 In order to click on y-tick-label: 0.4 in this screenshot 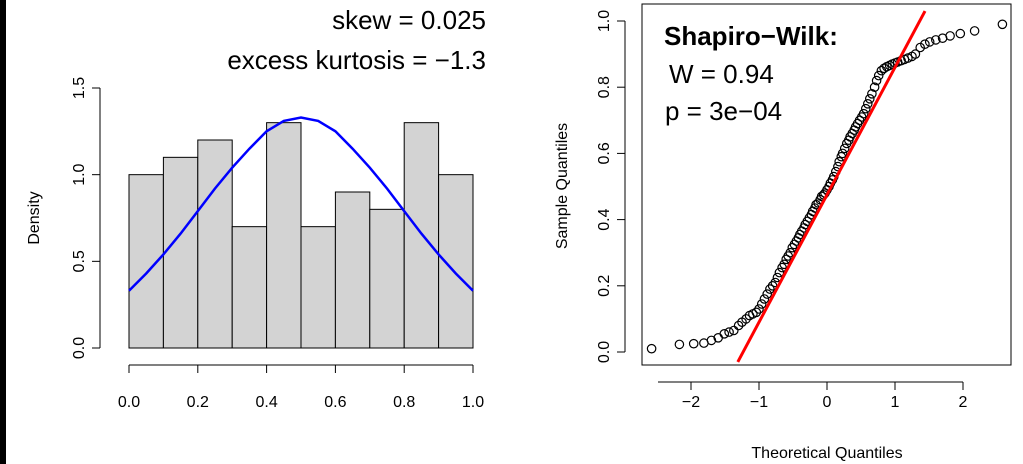, I will do `click(604, 219)`.